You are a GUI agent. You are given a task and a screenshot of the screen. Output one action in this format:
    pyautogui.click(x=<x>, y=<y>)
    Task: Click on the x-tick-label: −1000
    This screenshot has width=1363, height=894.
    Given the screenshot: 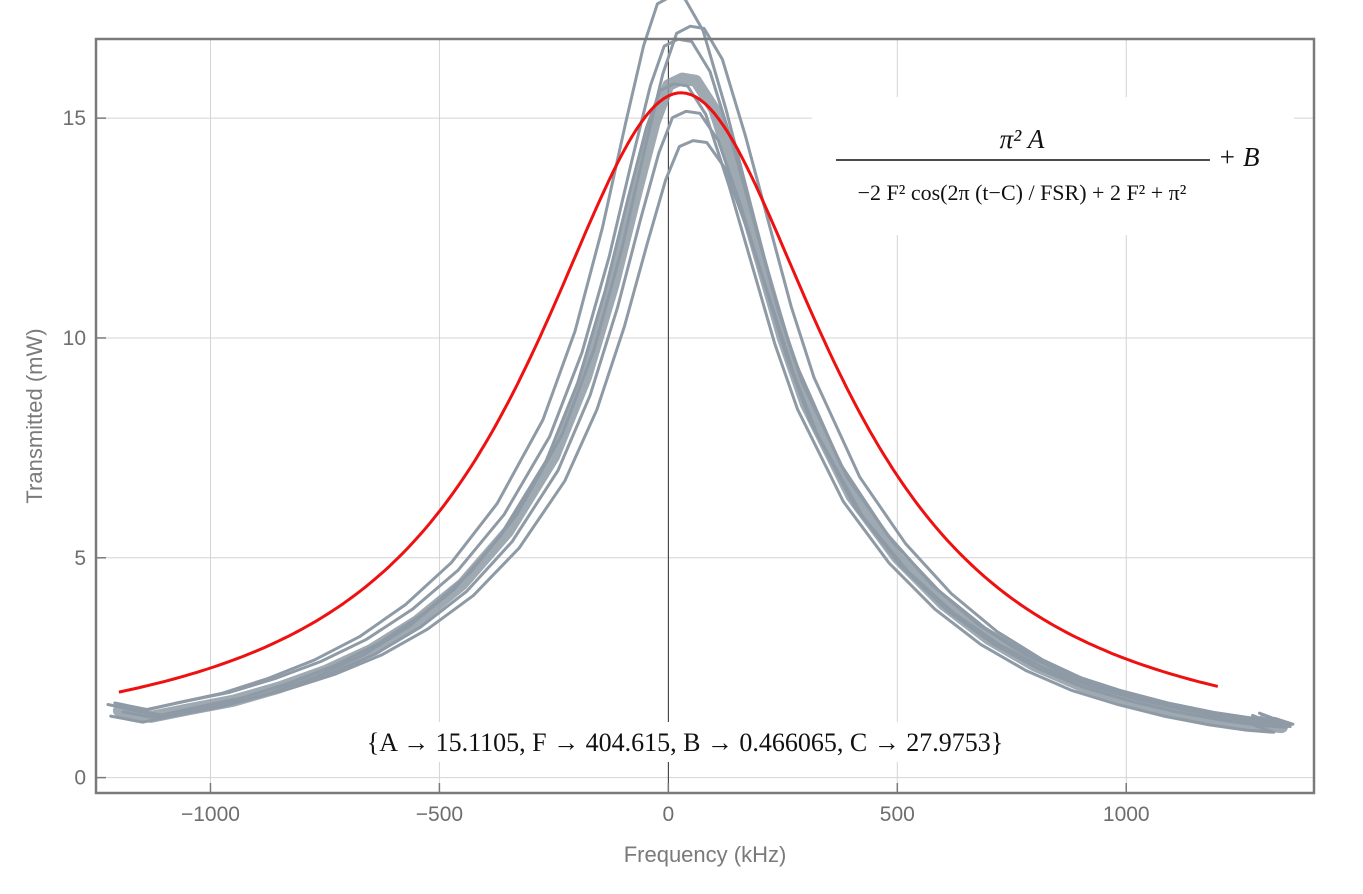 What is the action you would take?
    pyautogui.click(x=210, y=814)
    